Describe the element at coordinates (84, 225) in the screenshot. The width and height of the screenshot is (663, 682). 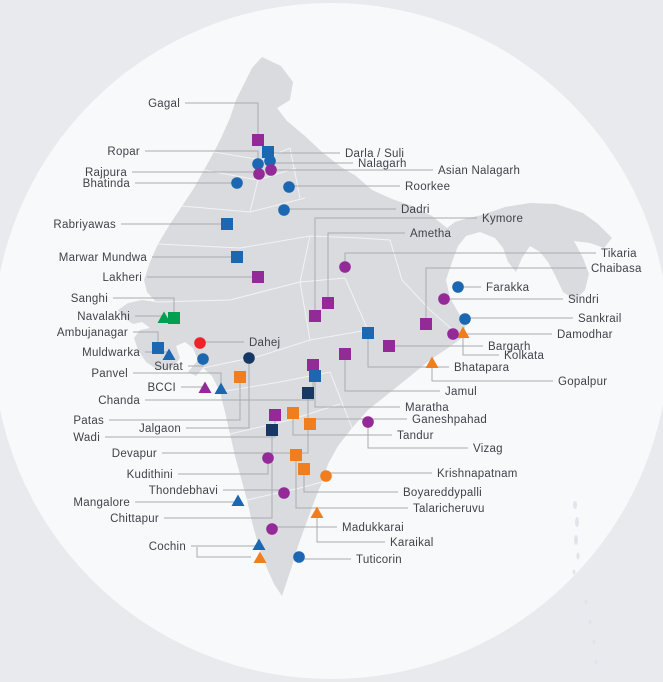
I see `label-rabriyawas: Rabriyawas` at that location.